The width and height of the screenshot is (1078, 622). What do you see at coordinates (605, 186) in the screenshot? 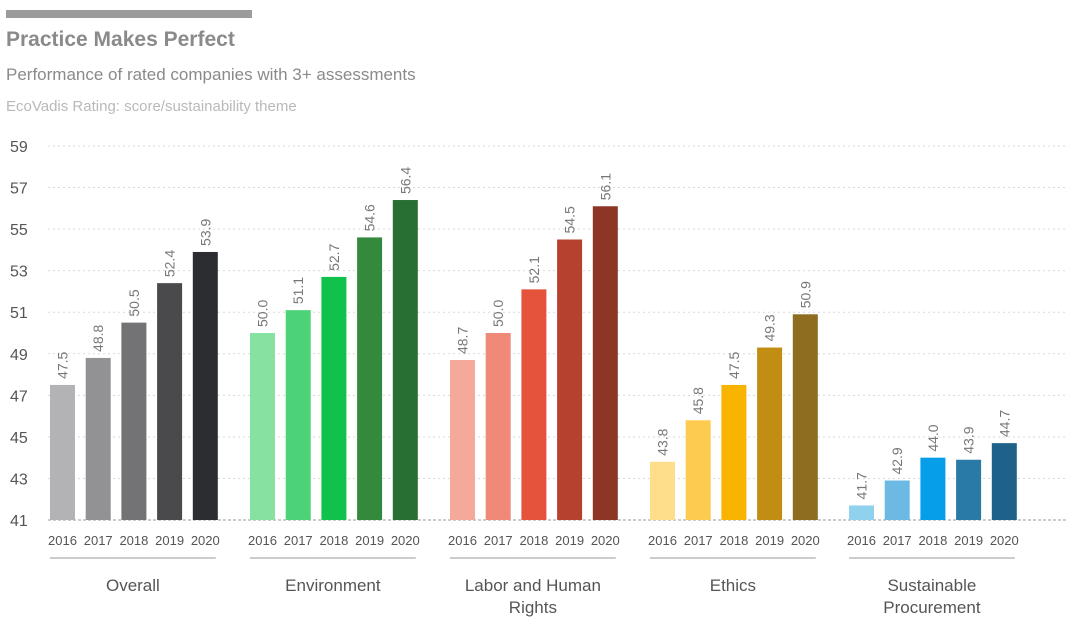
I see `bar-value-label: 56.1` at bounding box center [605, 186].